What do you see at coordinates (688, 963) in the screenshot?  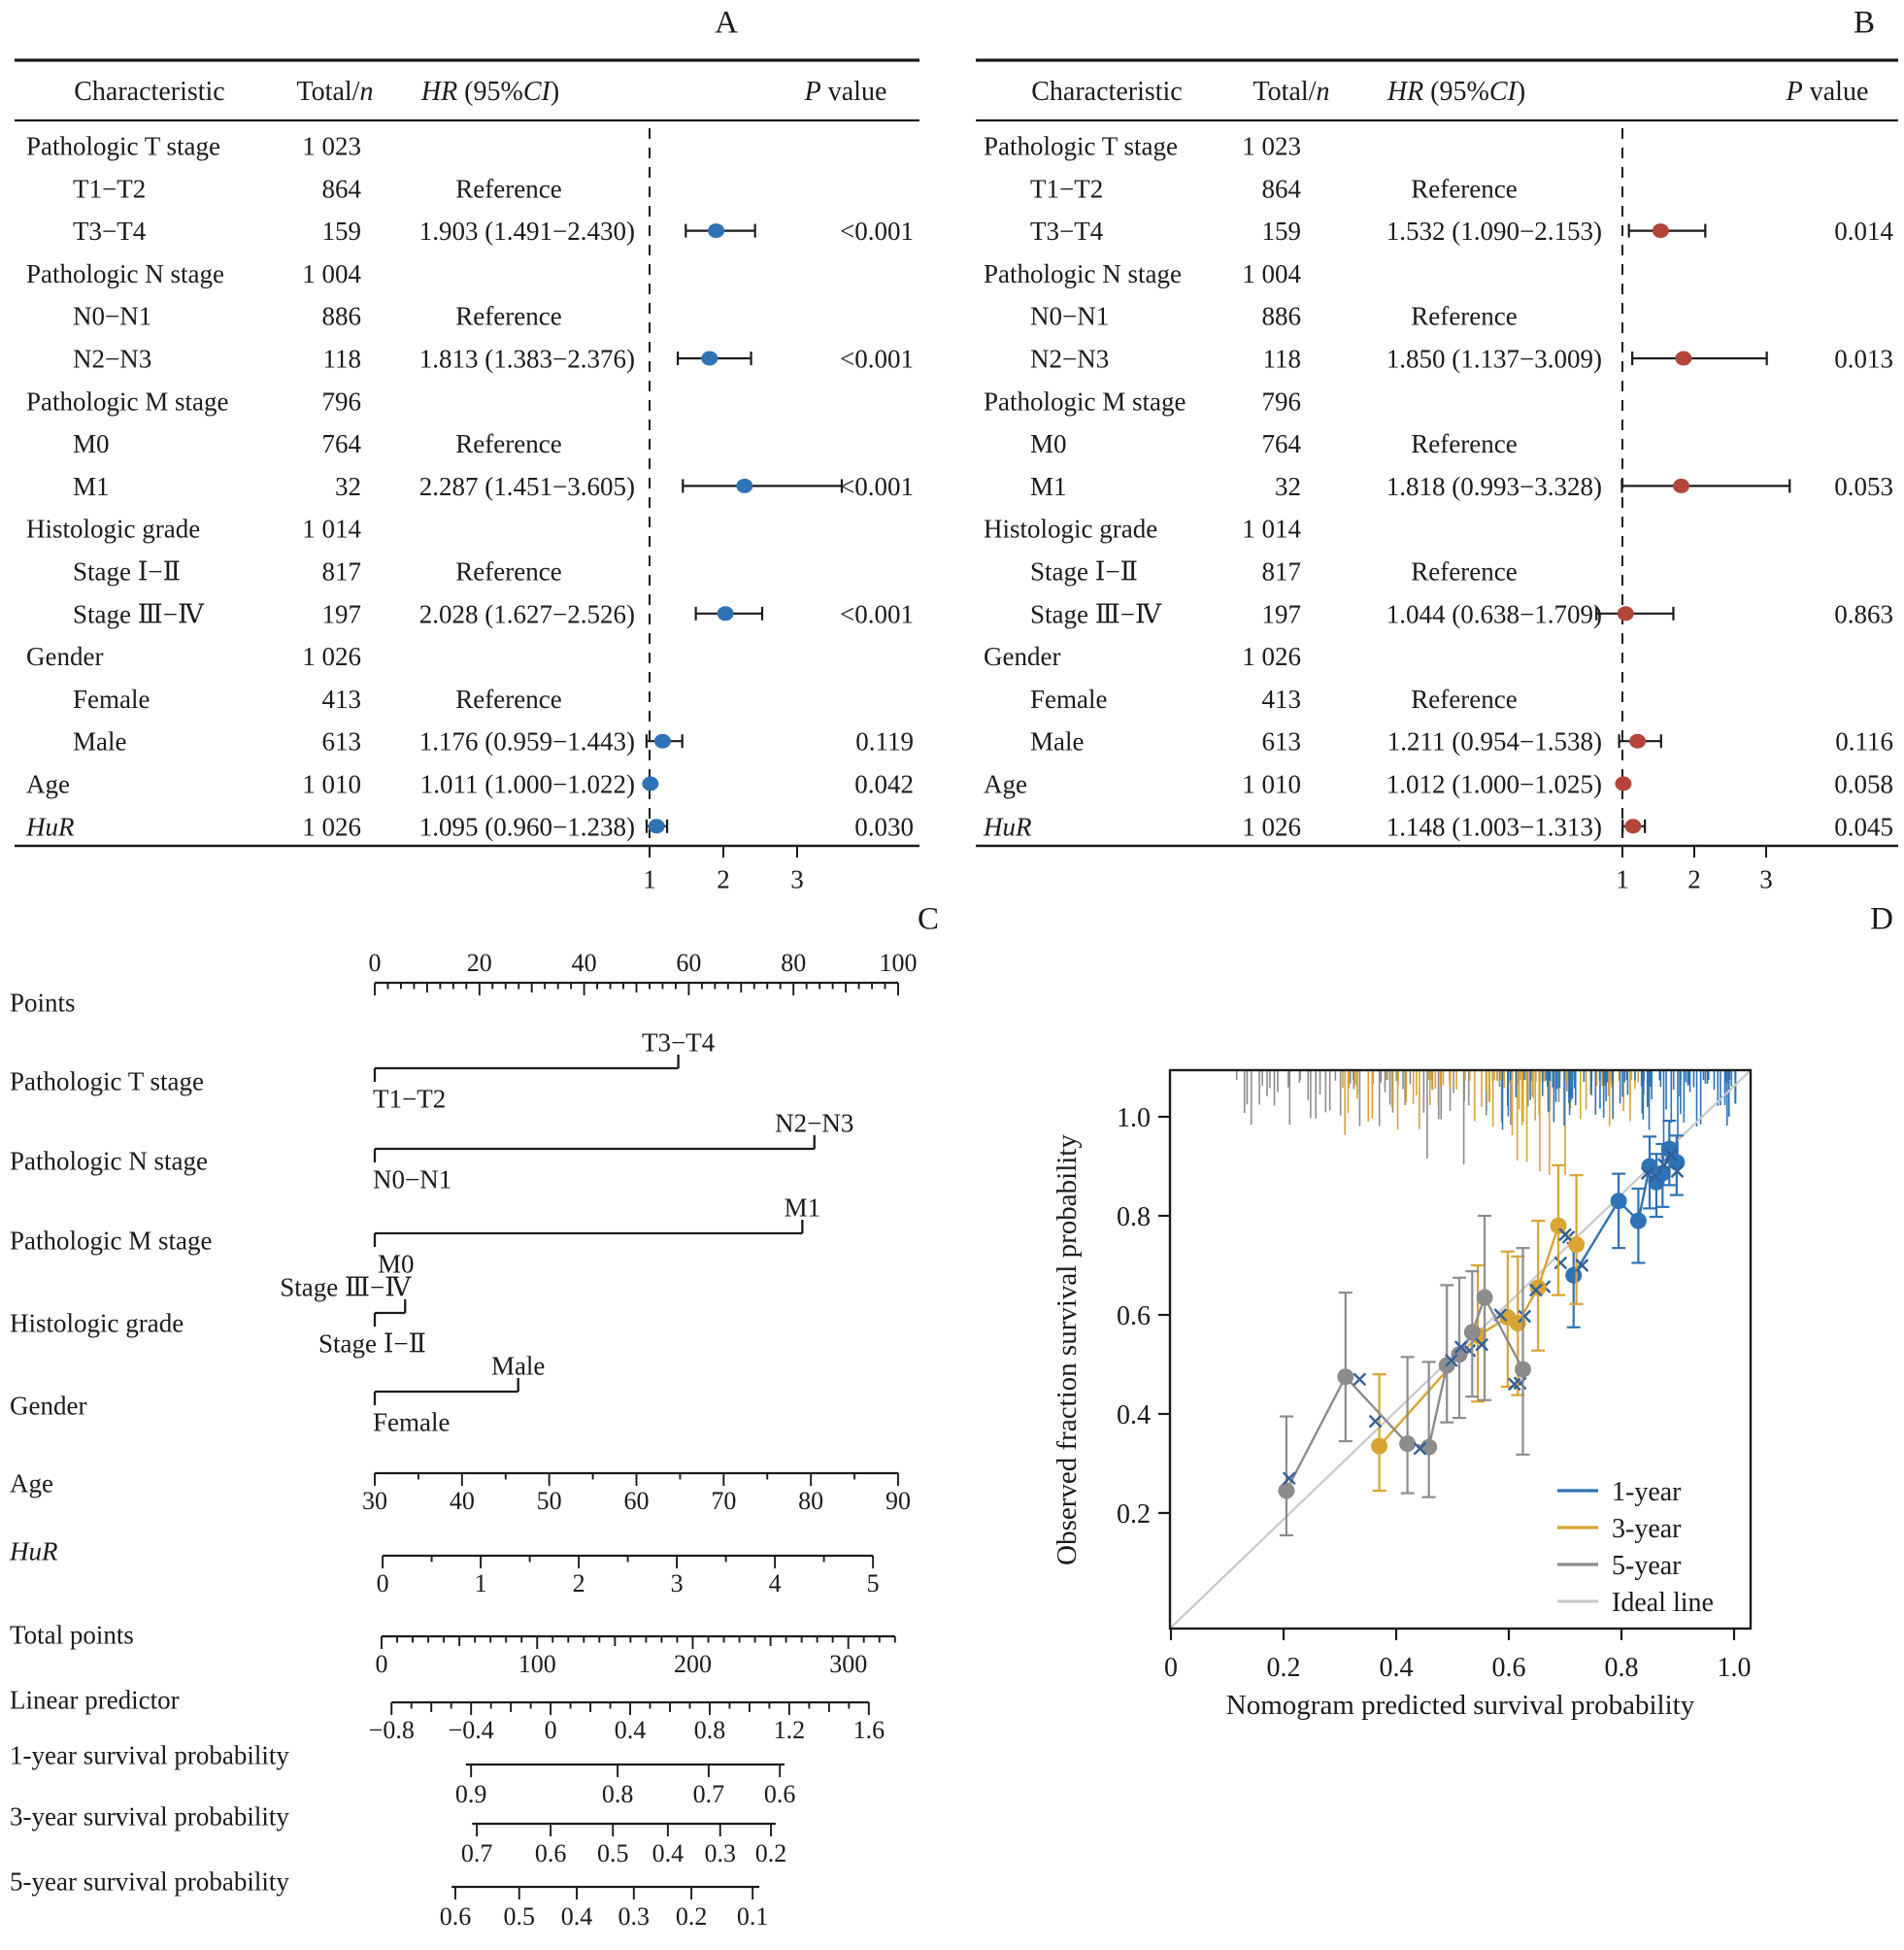 I see `nomogram-tick-label: 60` at bounding box center [688, 963].